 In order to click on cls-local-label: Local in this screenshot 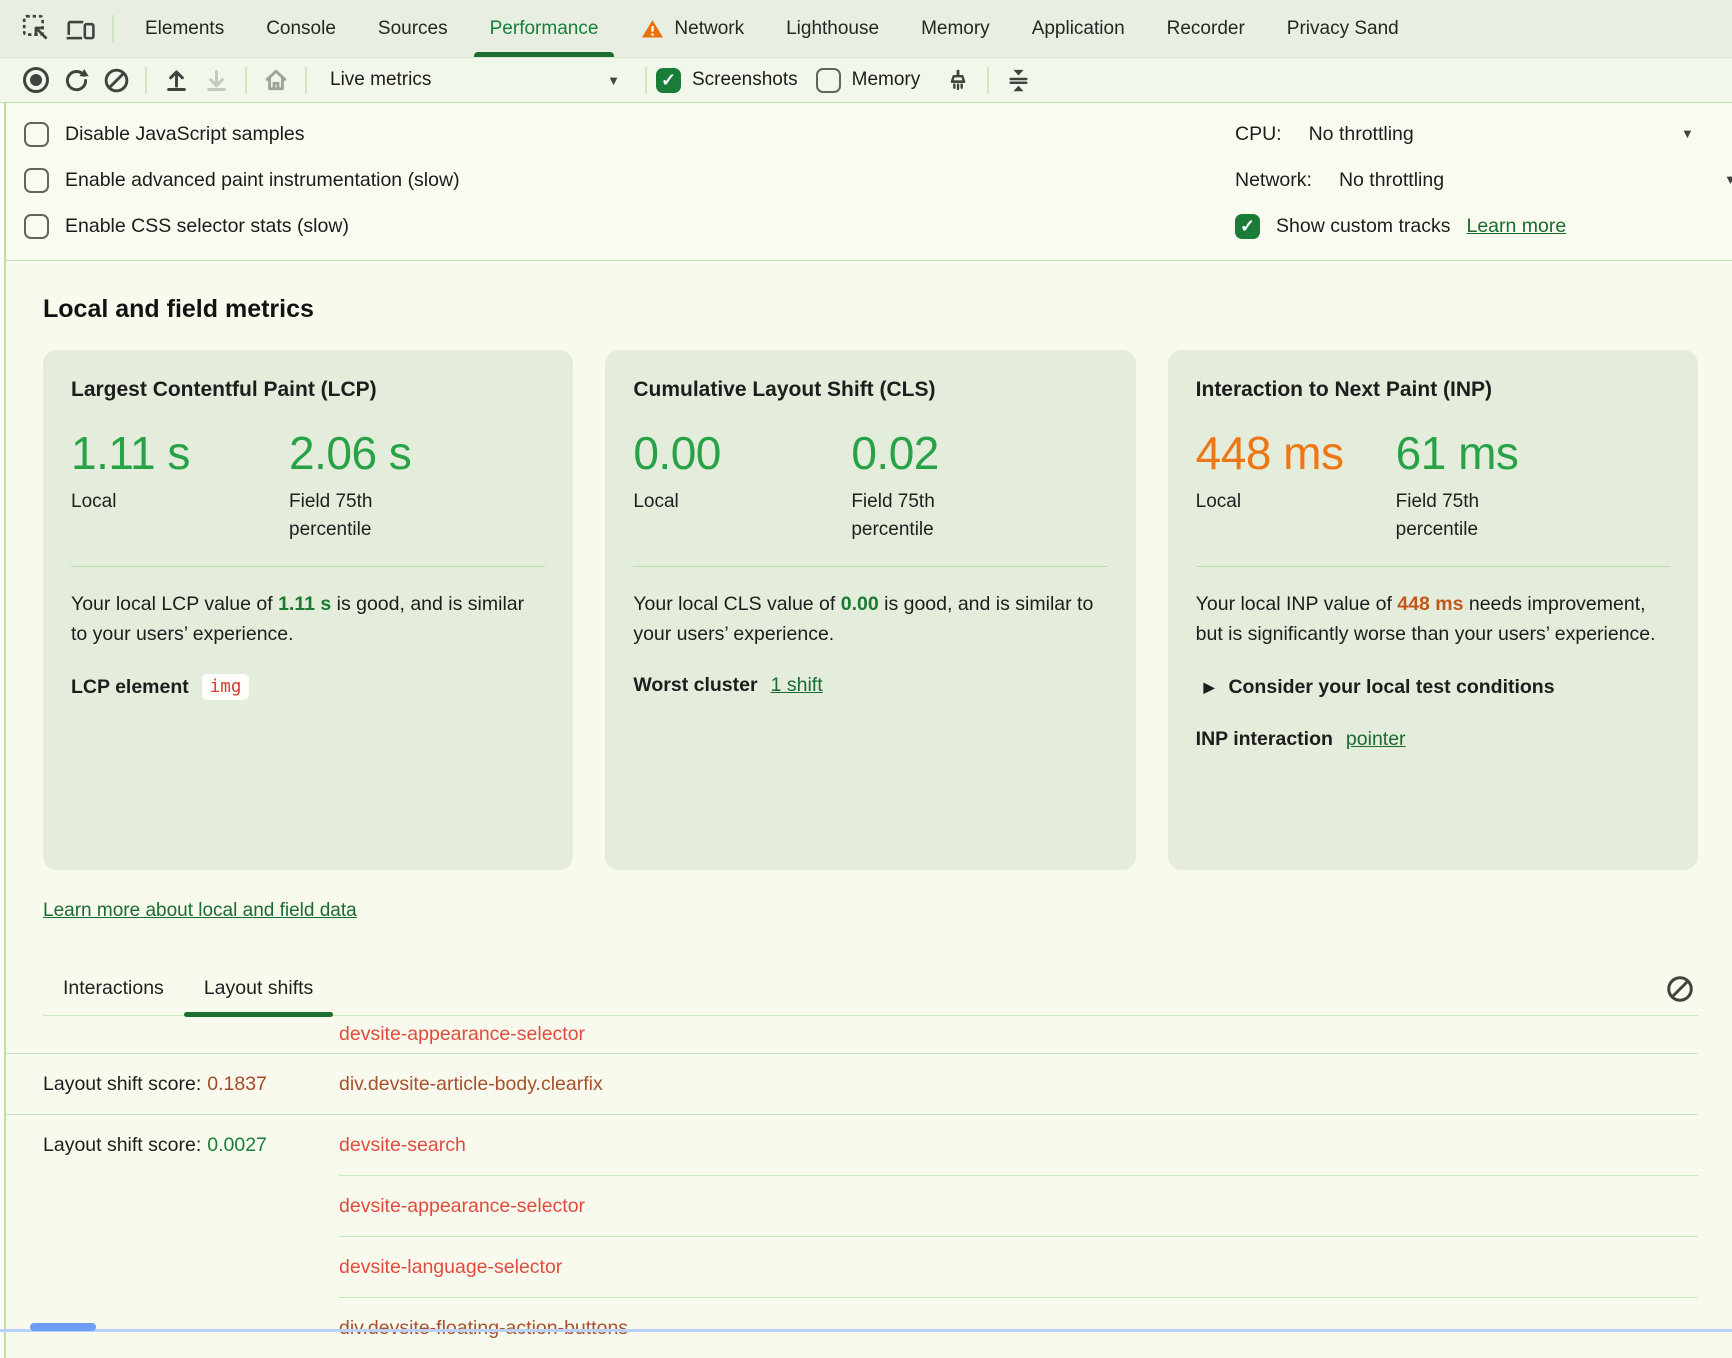, I will do `click(656, 501)`.